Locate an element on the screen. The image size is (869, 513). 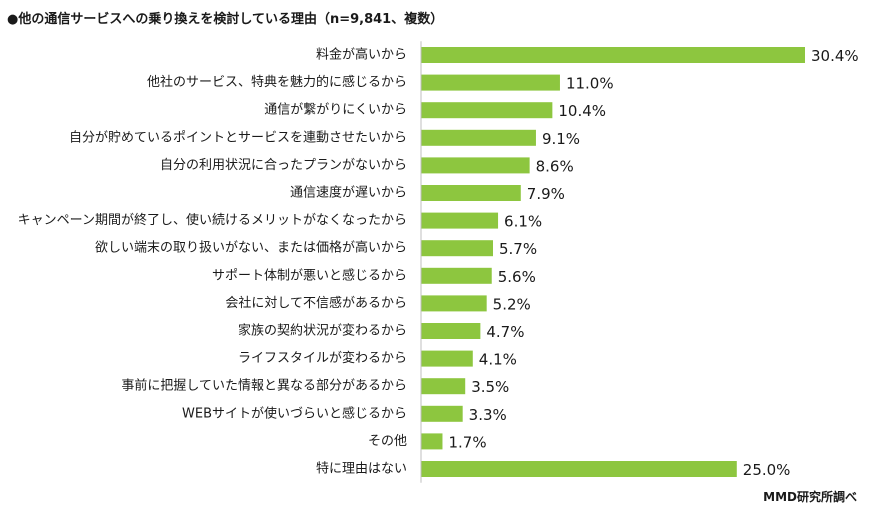
value-label: 1.7% is located at coordinates (467, 442).